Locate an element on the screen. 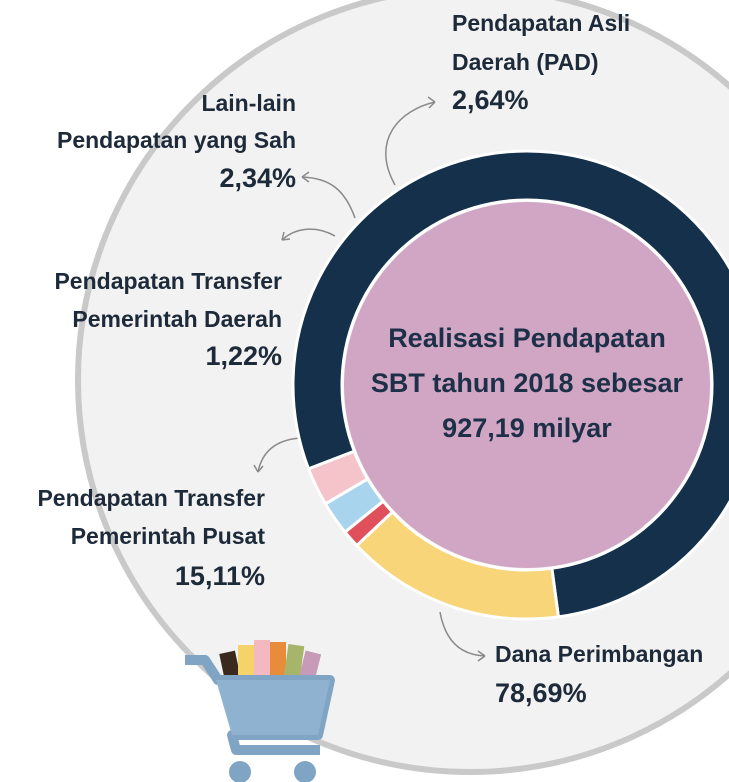 The height and width of the screenshot is (782, 729). category-label: Pemerintah Pusat is located at coordinates (168, 536).